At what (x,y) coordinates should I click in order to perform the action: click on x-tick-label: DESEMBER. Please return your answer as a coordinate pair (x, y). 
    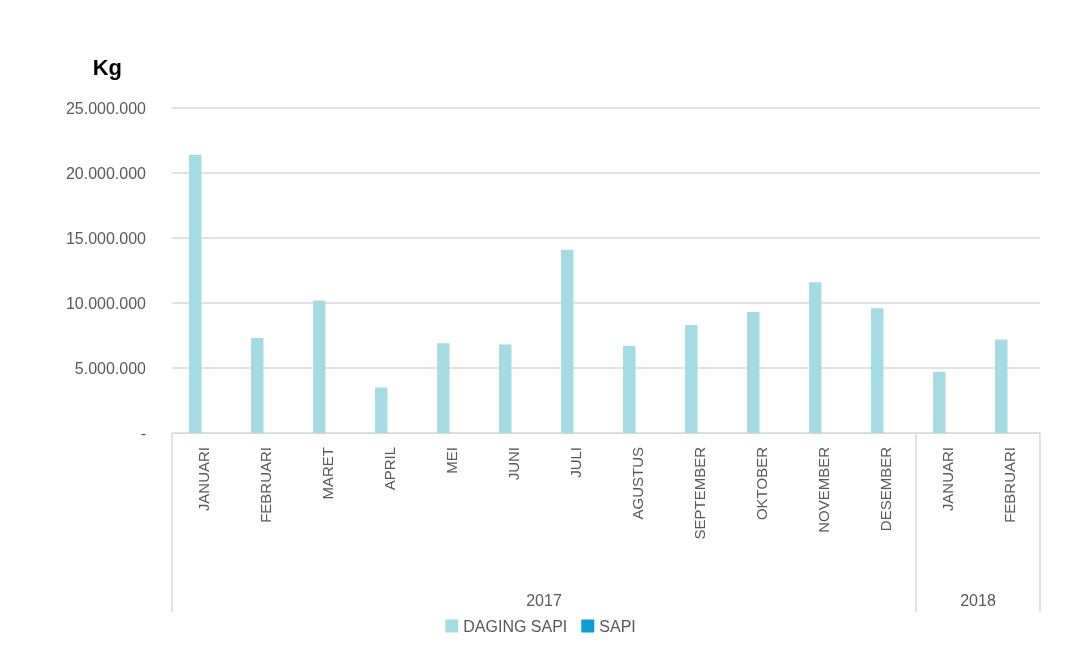
    Looking at the image, I should click on (885, 489).